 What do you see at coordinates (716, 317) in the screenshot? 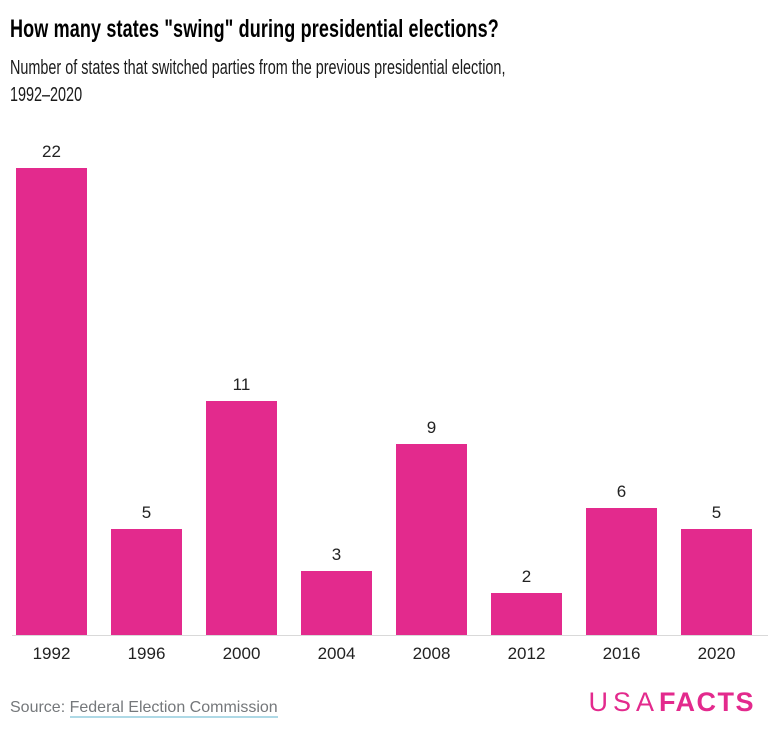
I see `bar-group-2020: 5` at bounding box center [716, 317].